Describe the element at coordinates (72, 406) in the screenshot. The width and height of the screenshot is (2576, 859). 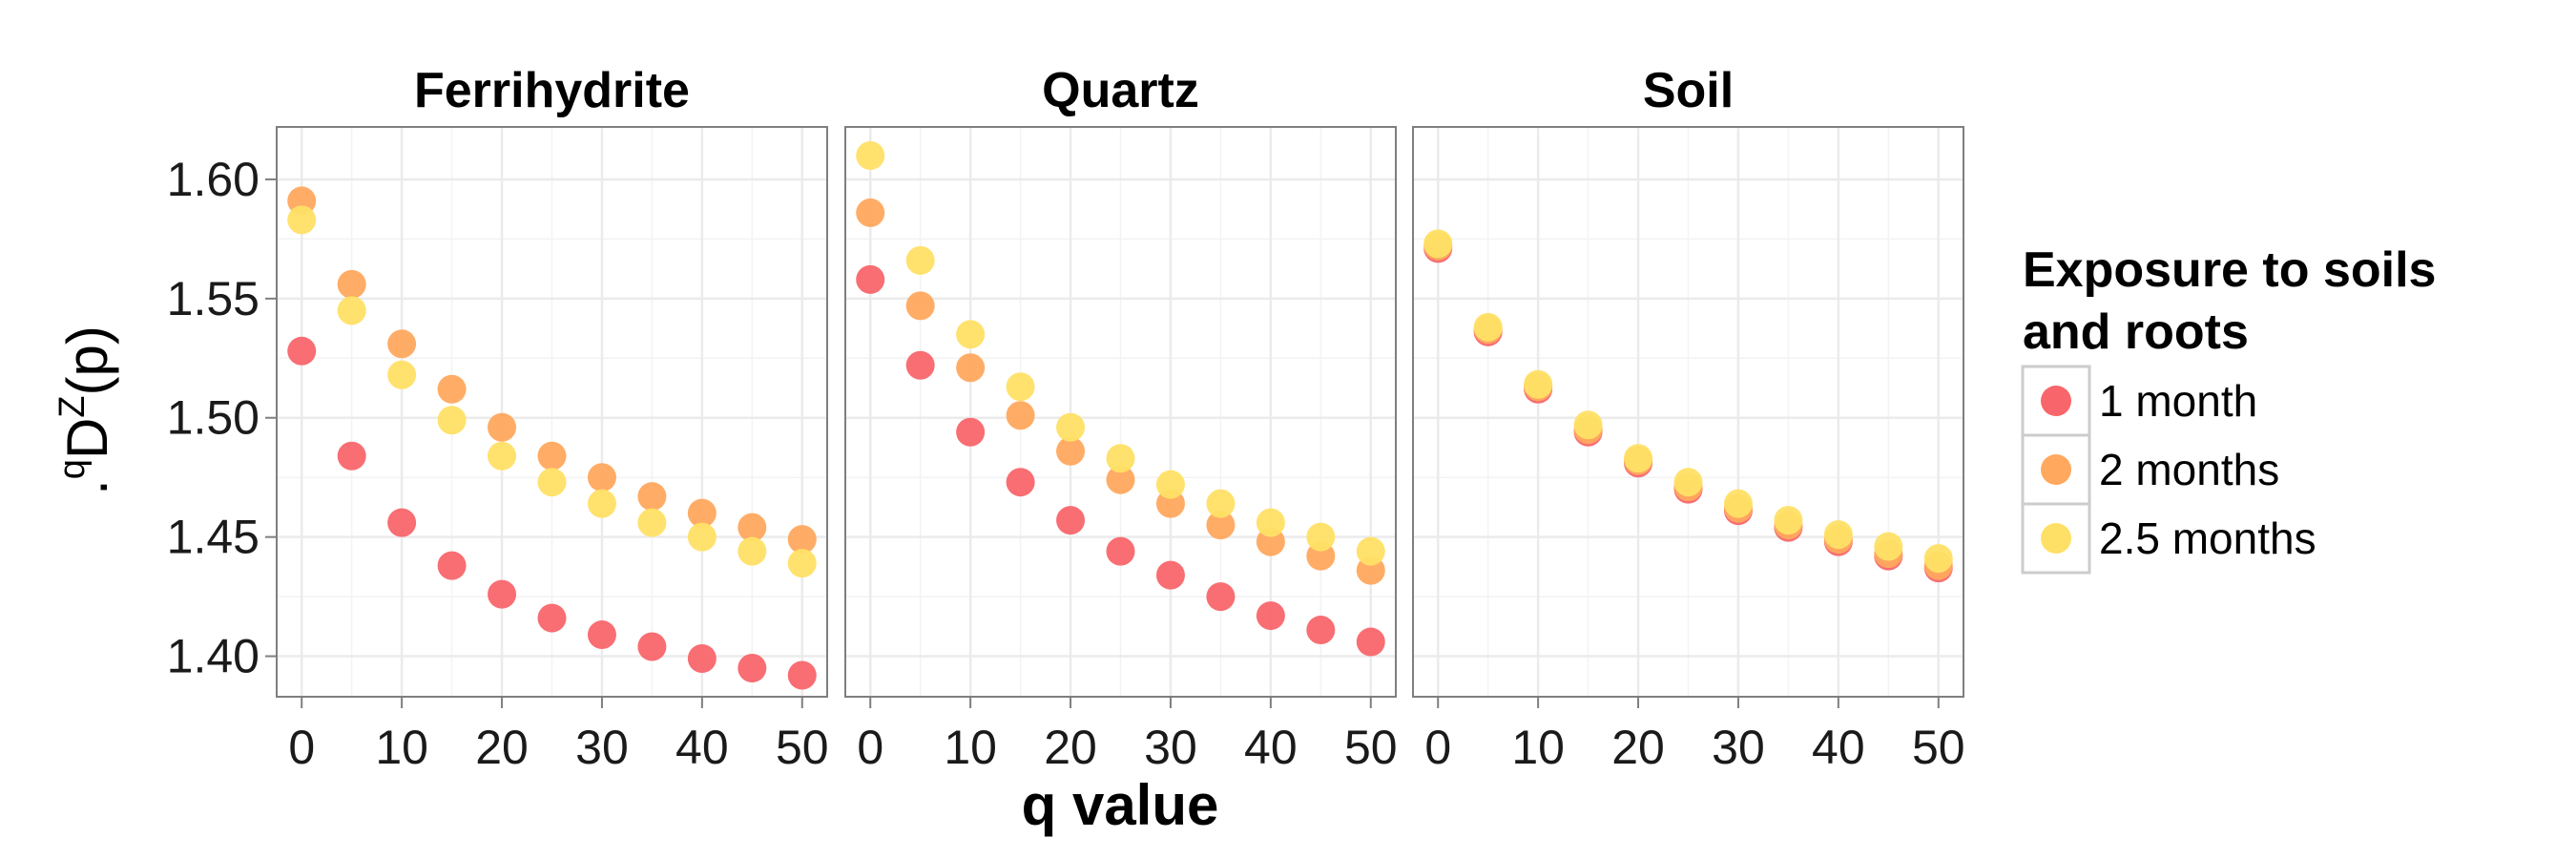
I see `y-axis-title-sup-z: Z` at that location.